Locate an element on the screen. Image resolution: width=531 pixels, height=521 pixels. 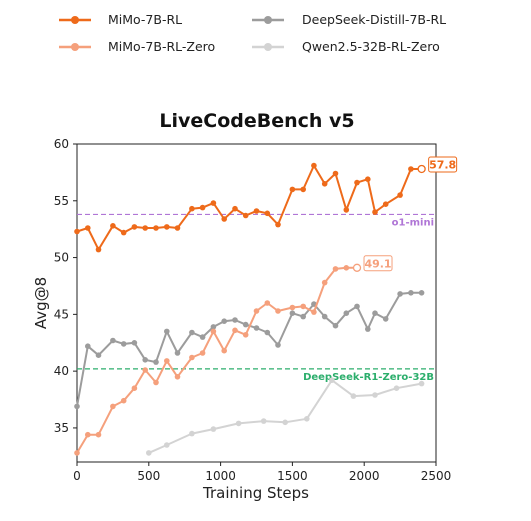
legend-entry-0: MiMo-7B-RL is located at coordinates (120, 19).